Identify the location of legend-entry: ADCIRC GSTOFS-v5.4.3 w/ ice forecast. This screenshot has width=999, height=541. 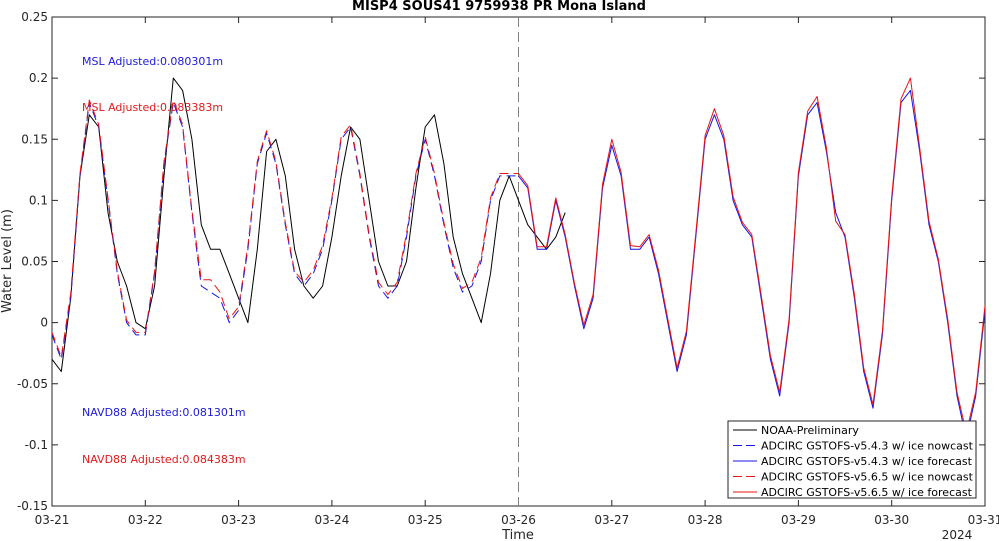
(867, 461).